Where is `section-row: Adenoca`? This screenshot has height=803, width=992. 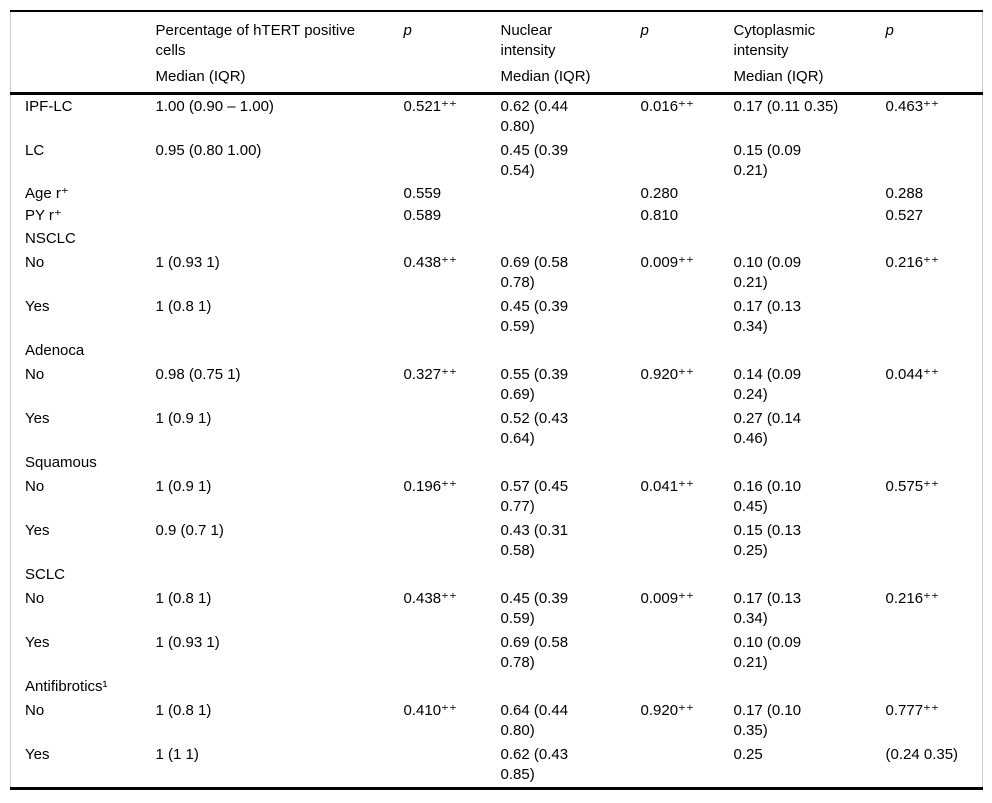
section-row: Adenoca is located at coordinates (497, 351).